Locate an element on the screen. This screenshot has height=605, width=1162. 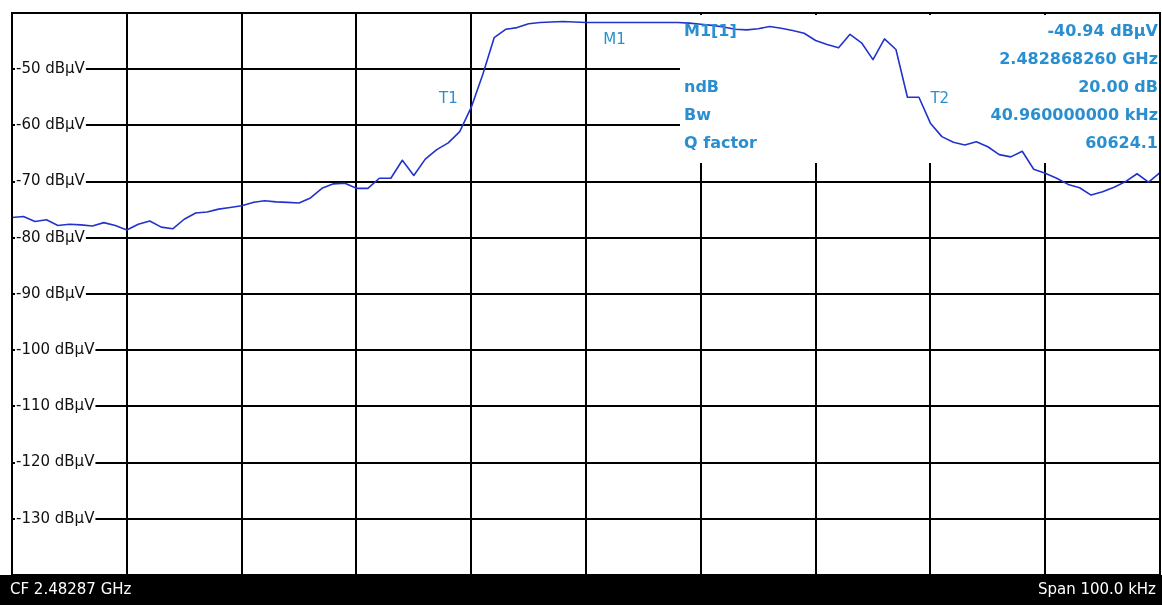
text: Span 100.0 kHz is located at coordinates (1097, 588).